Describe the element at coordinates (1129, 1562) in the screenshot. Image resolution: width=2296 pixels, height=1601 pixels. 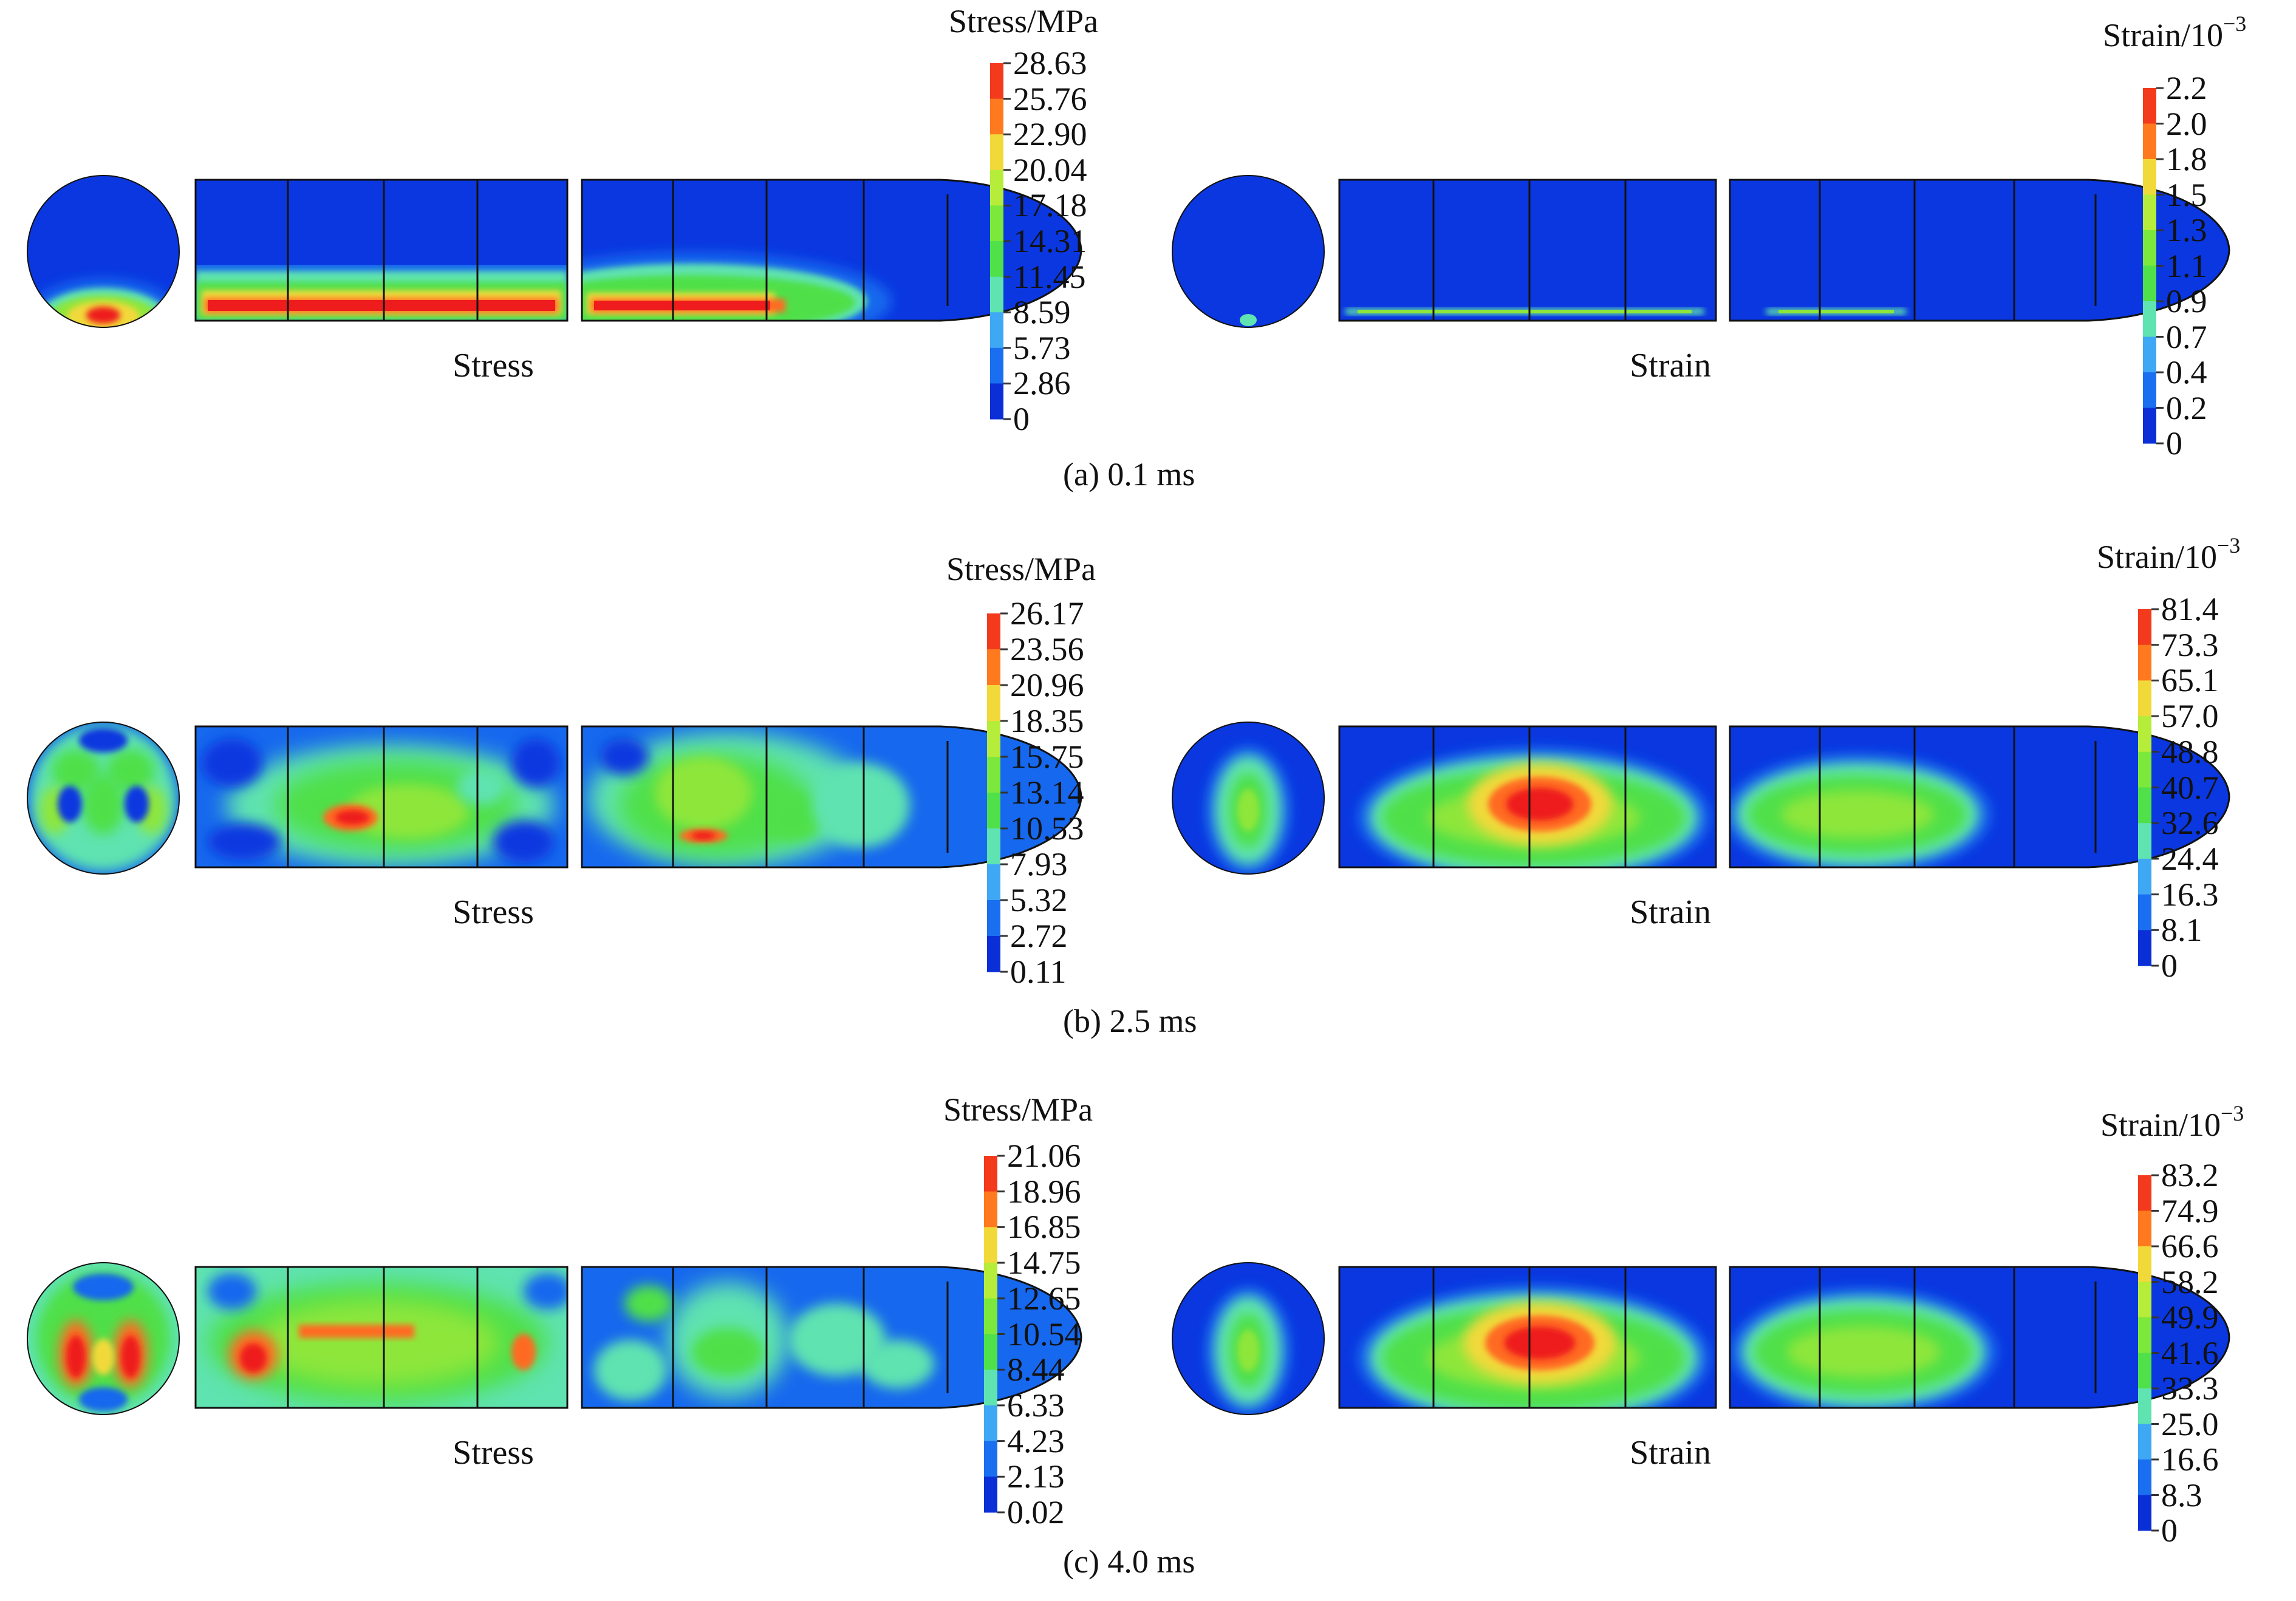
I see `panel-caption: (c) 4.0 ms` at that location.